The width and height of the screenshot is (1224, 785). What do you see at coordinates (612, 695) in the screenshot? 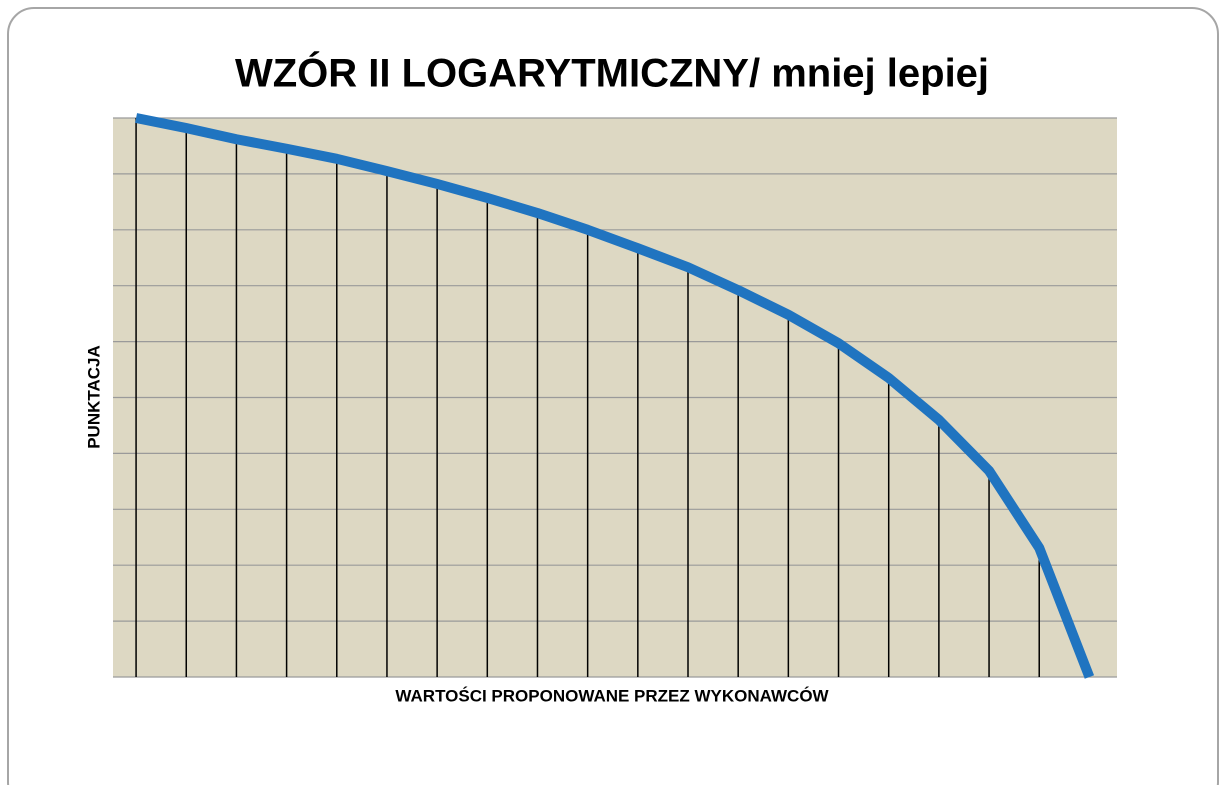
I see `x-axis-label: WARTOŚCI PROPONOWANE PRZEZ WYKONAWCÓW` at bounding box center [612, 695].